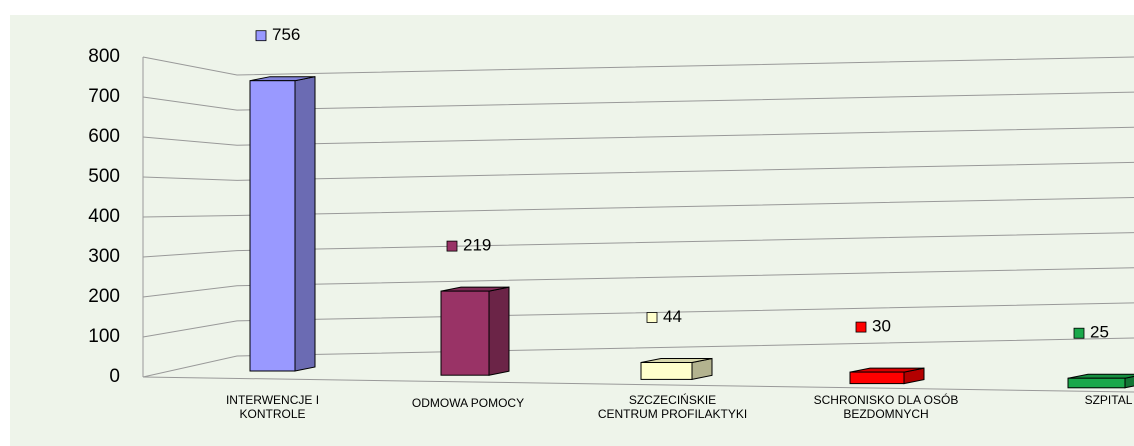 The width and height of the screenshot is (1134, 446). Describe the element at coordinates (104, 136) in the screenshot. I see `y-tick-label: 600` at that location.